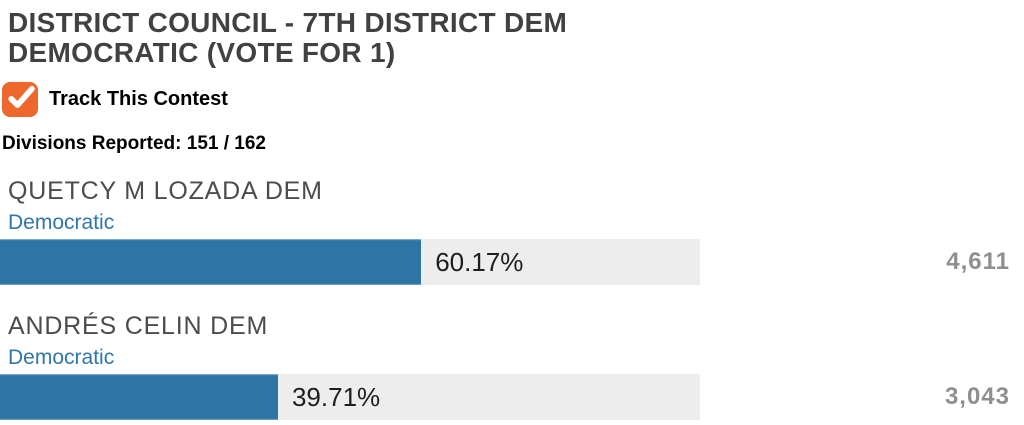 The image size is (1024, 425). I want to click on candidate-name: ANDRÉS CELIN DEM, so click(138, 326).